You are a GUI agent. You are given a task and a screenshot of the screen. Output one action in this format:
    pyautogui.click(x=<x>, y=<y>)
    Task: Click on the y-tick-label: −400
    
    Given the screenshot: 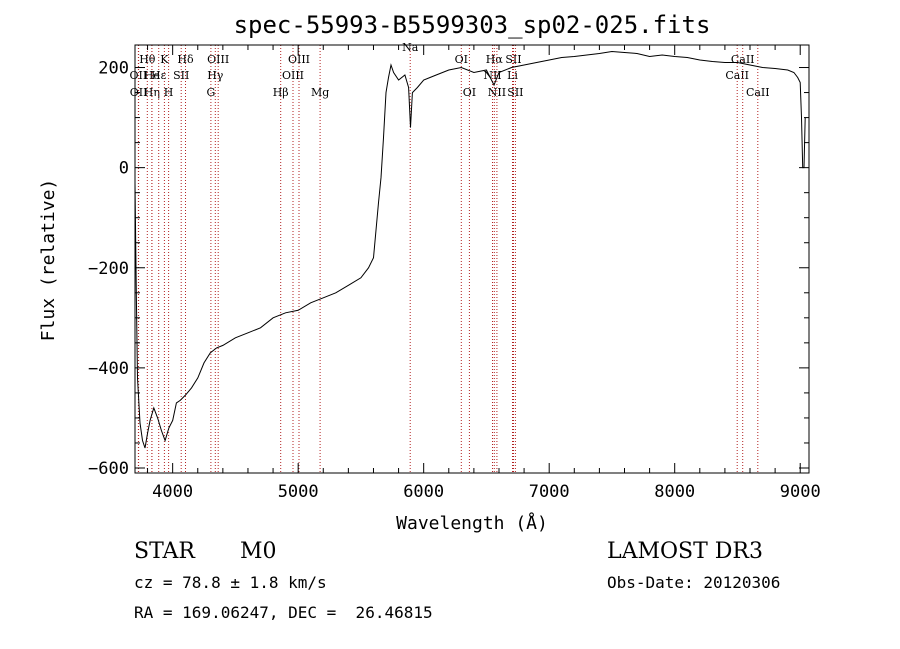 What is the action you would take?
    pyautogui.click(x=108, y=369)
    